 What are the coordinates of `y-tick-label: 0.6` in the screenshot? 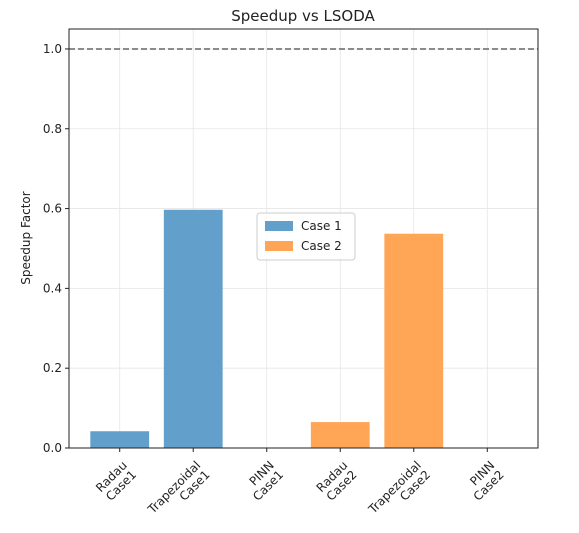 It's located at (52, 209).